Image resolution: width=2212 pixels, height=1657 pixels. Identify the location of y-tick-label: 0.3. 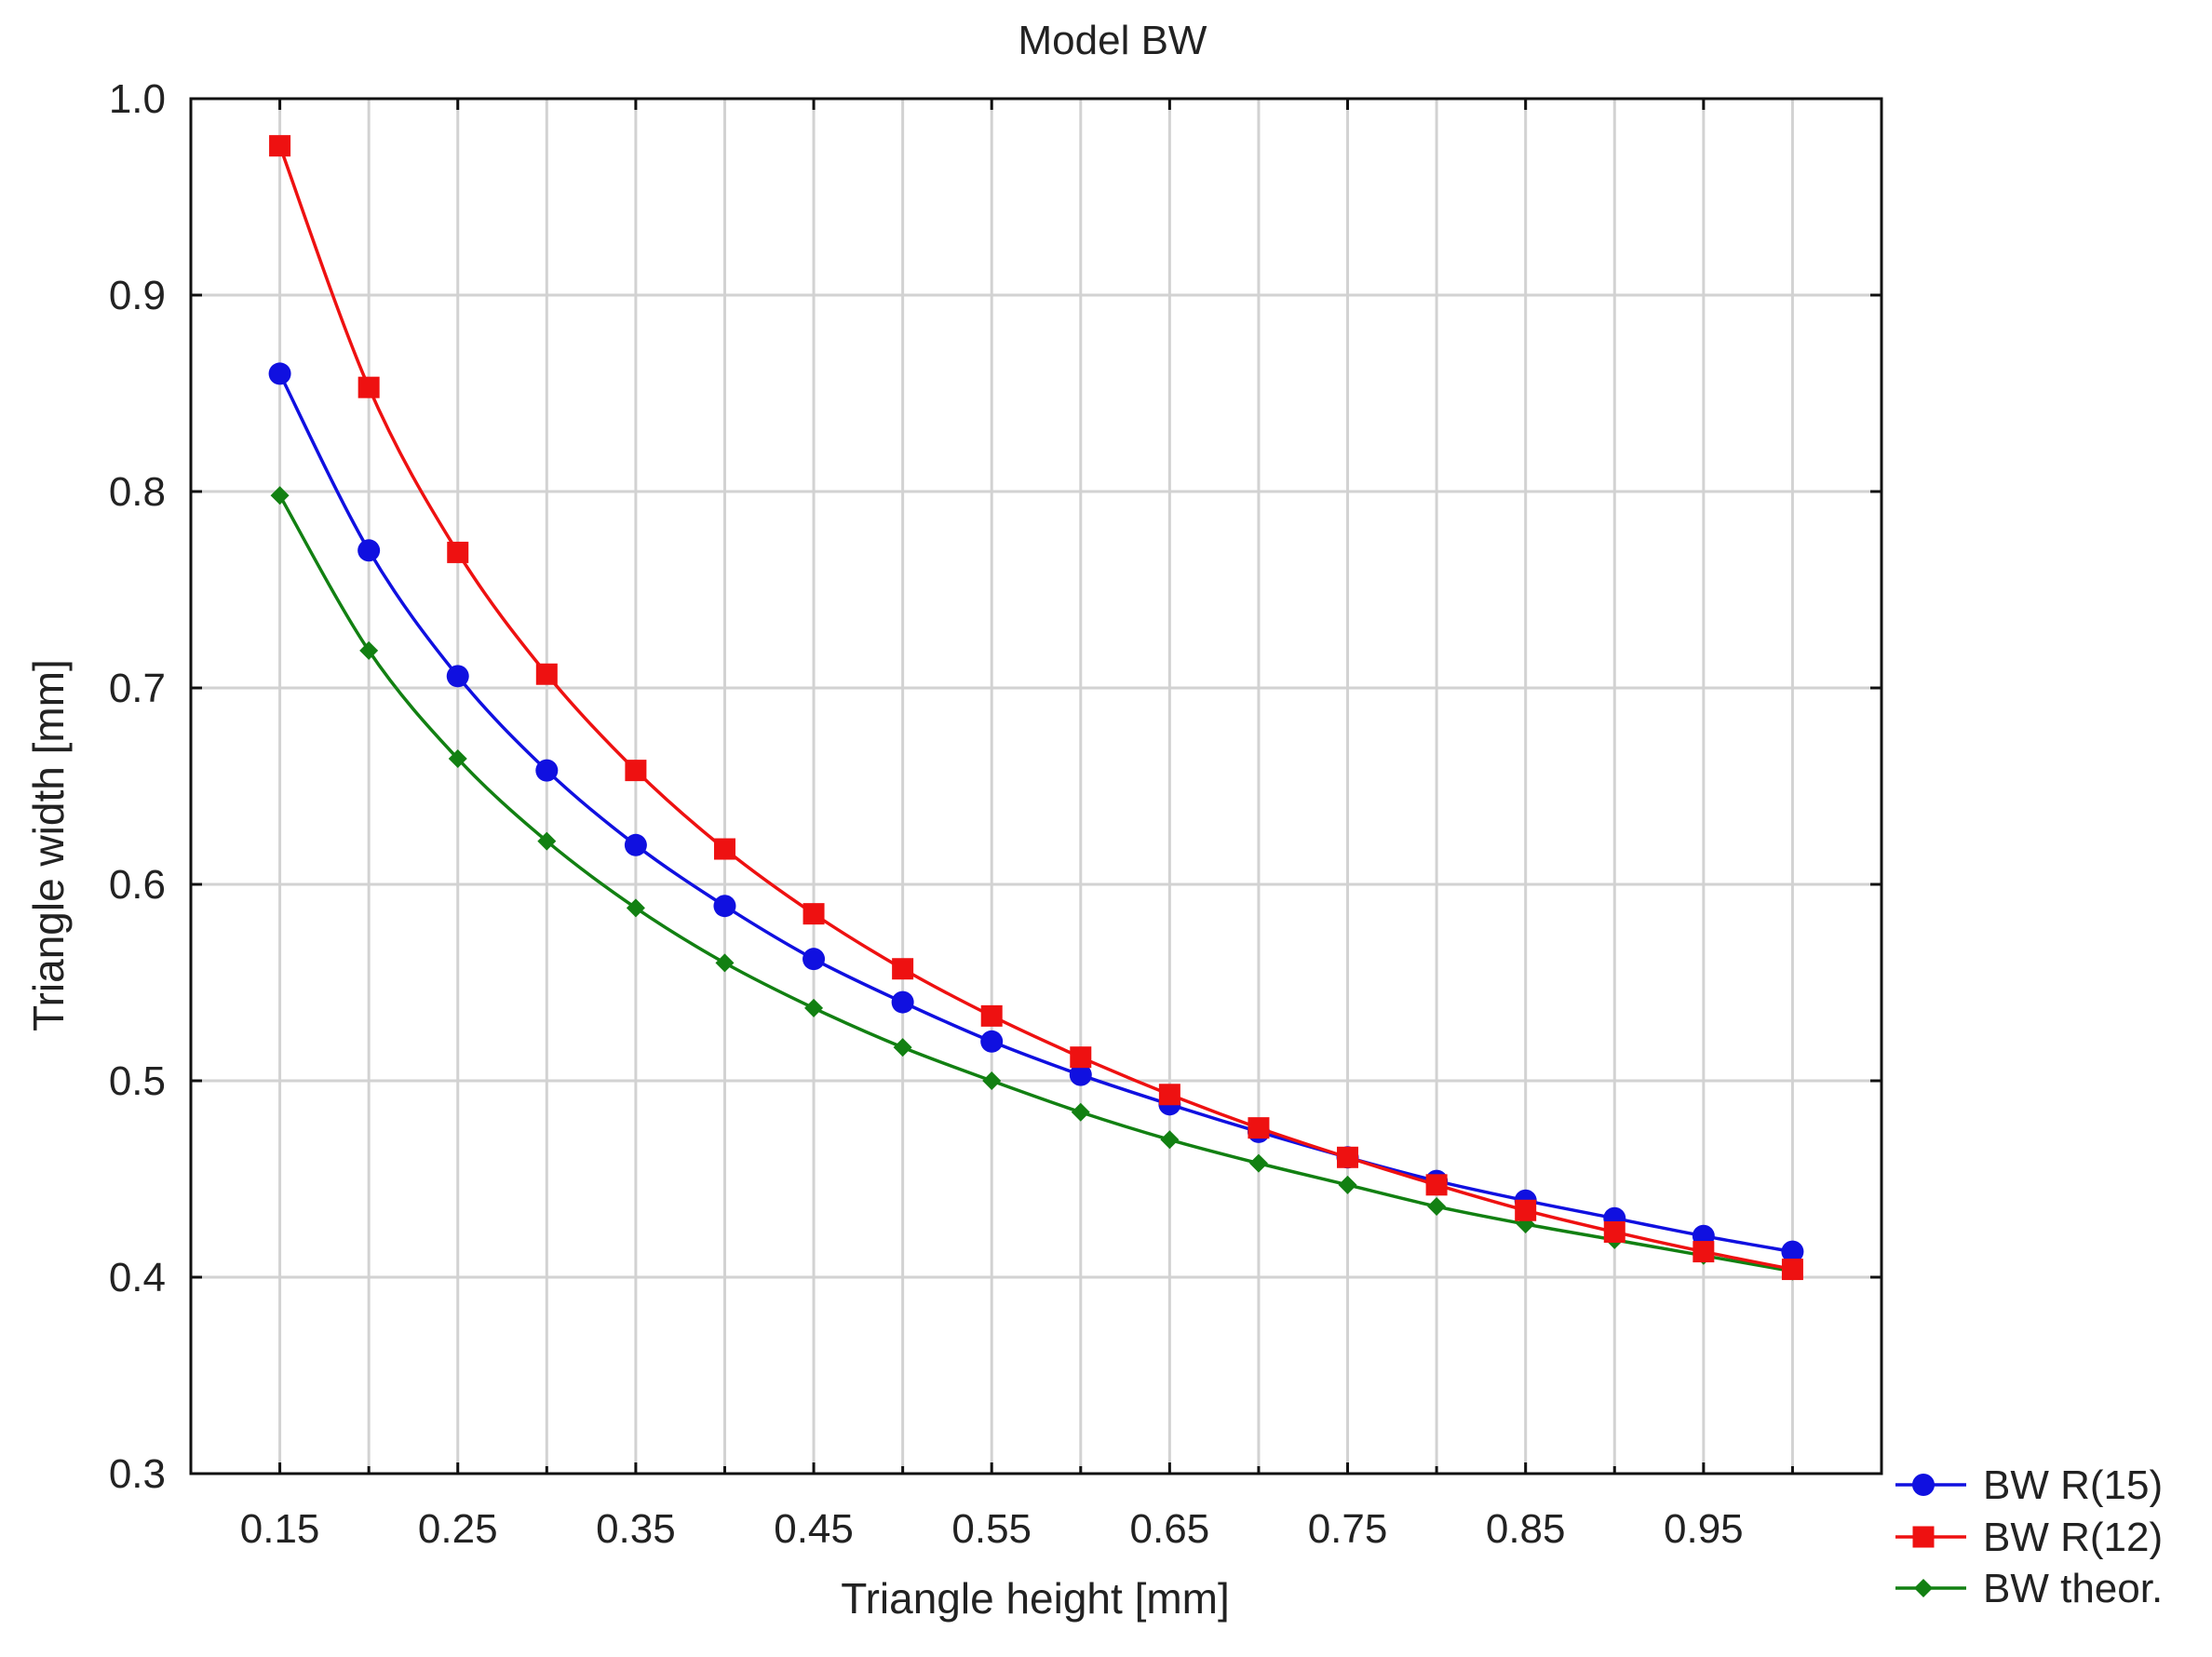
(137, 1474).